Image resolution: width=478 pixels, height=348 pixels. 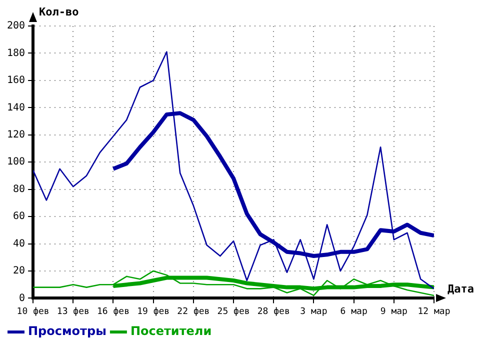 What do you see at coordinates (394, 311) in the screenshot?
I see `x-tick-label: 9 мар` at bounding box center [394, 311].